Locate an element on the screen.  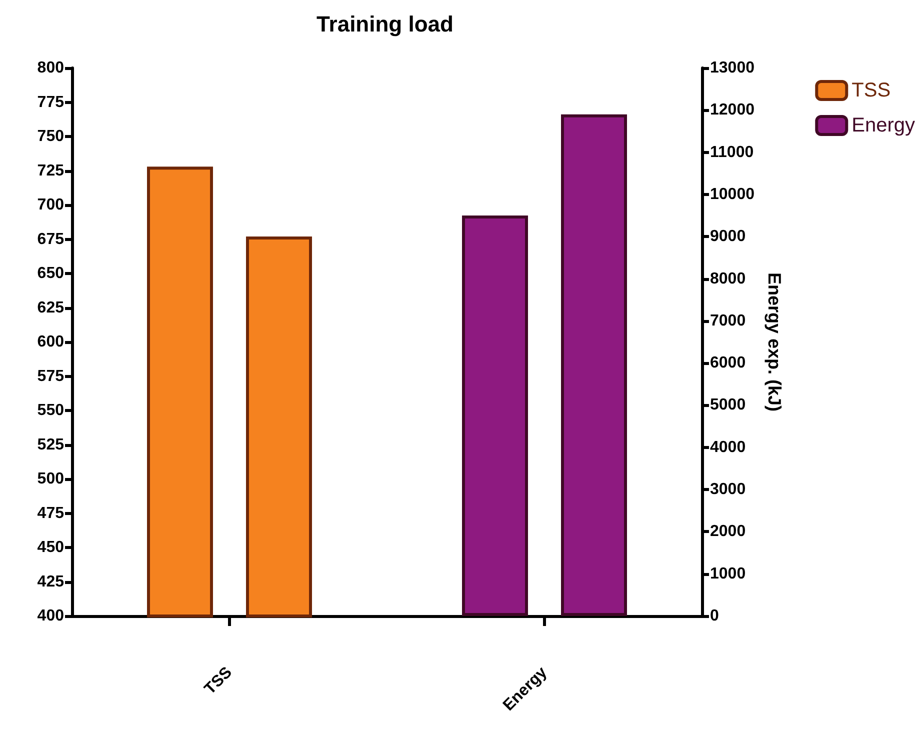
chart-title: Training load is located at coordinates (385, 24).